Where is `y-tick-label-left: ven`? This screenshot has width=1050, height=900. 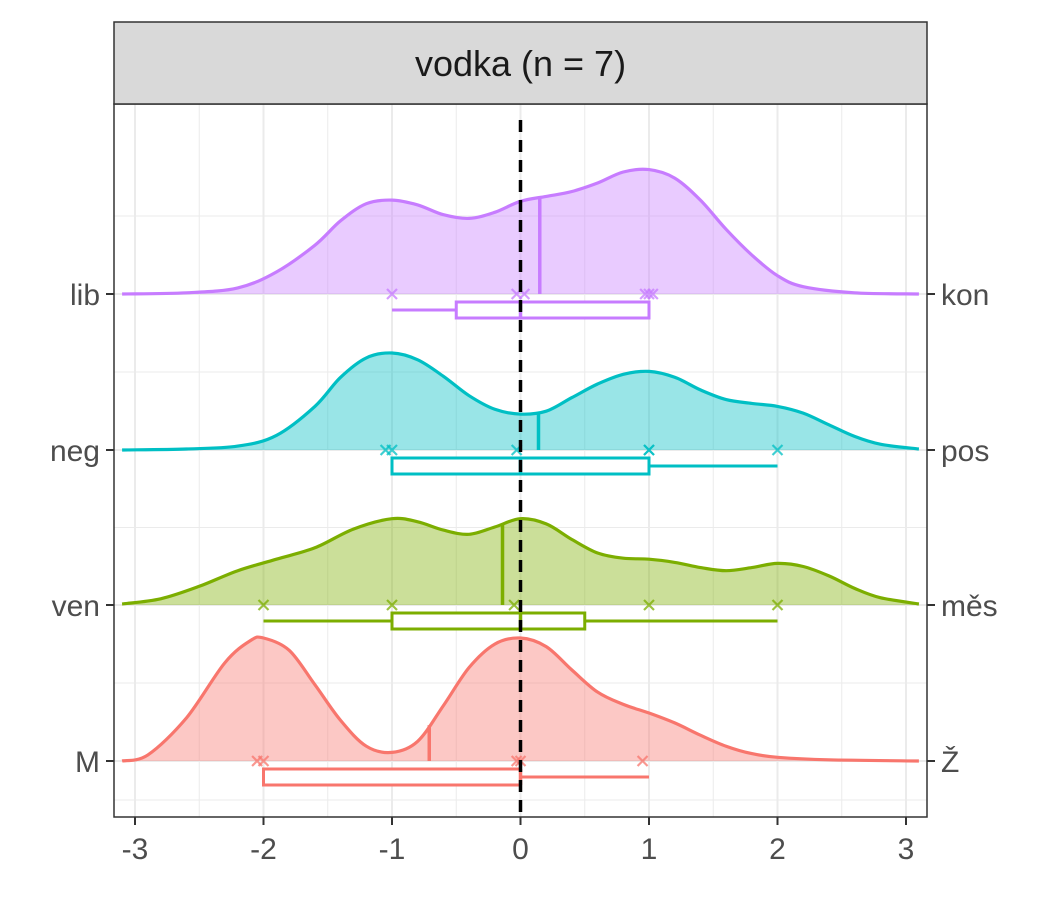
y-tick-label-left: ven is located at coordinates (76, 606).